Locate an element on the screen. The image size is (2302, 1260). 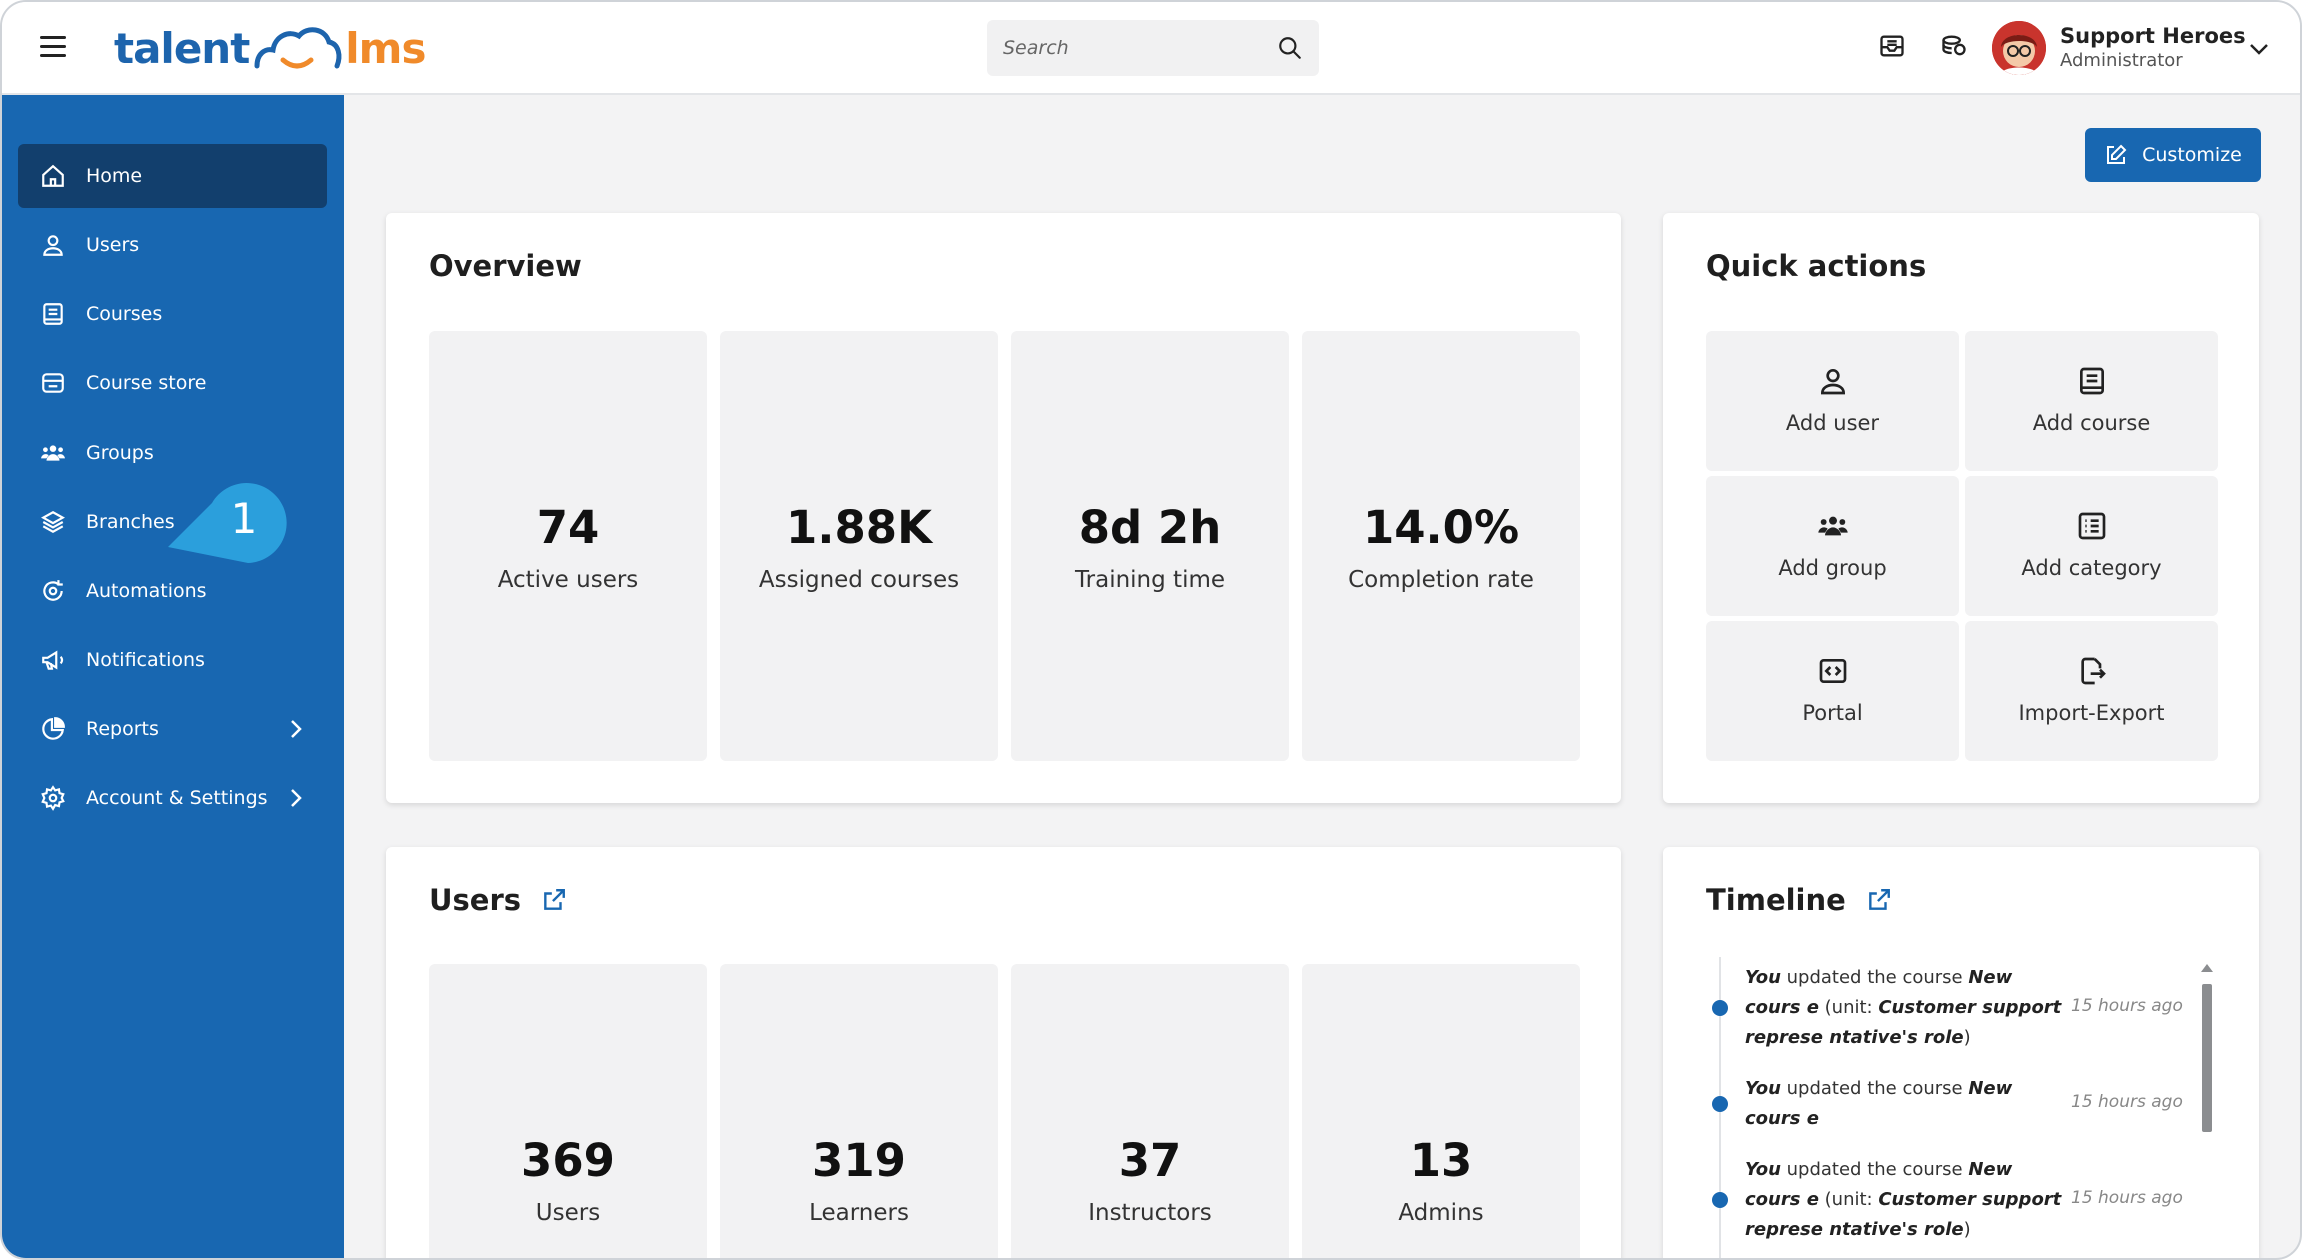
qa-label: Import-Export is located at coordinates (2091, 713).